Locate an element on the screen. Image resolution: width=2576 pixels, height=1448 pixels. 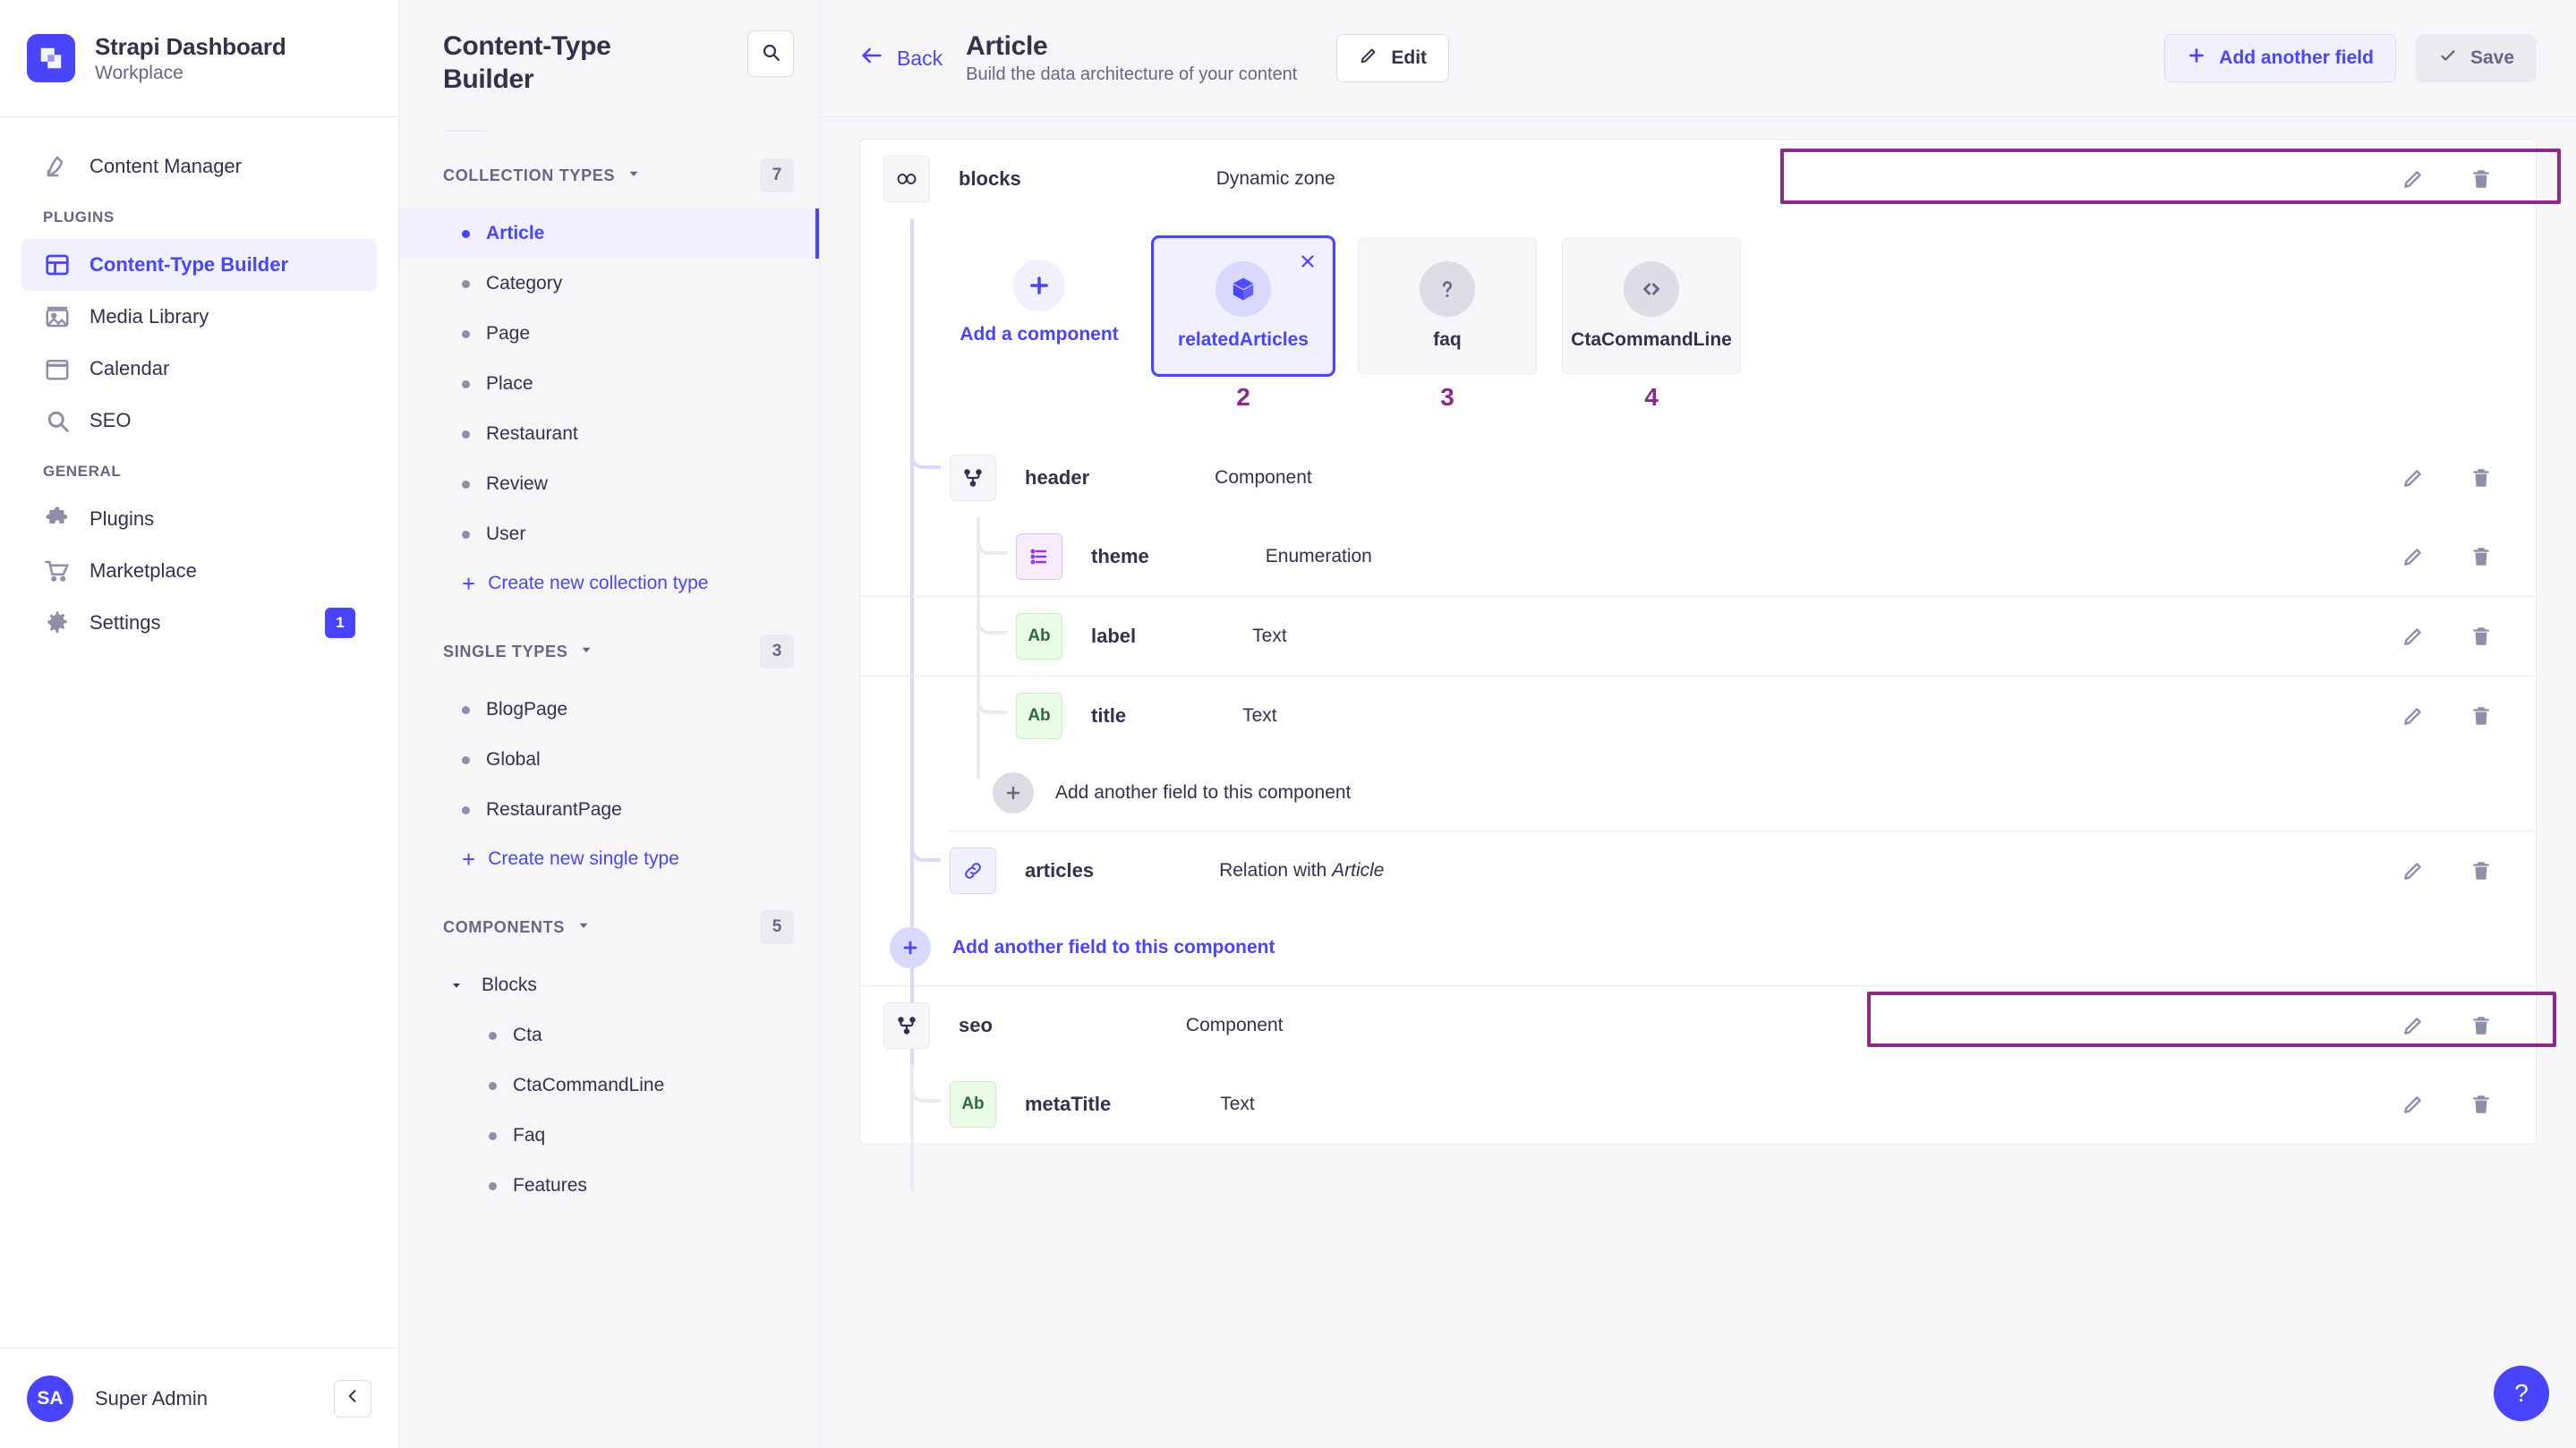
ctb-item-user: User is located at coordinates (609, 534).